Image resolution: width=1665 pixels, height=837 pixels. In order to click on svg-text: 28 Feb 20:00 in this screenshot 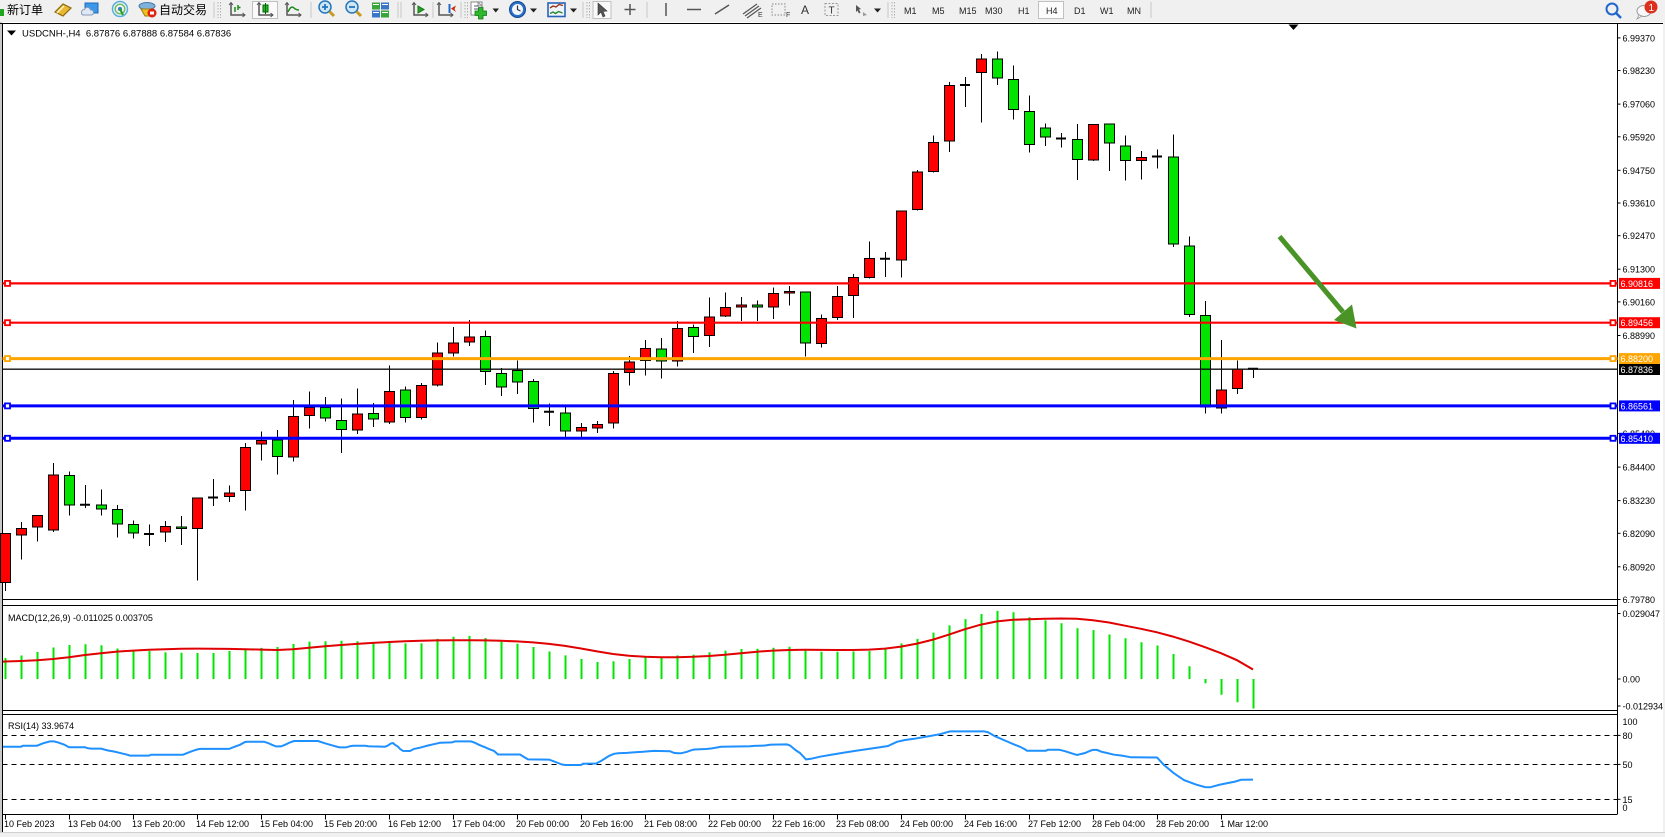, I will do `click(1182, 824)`.